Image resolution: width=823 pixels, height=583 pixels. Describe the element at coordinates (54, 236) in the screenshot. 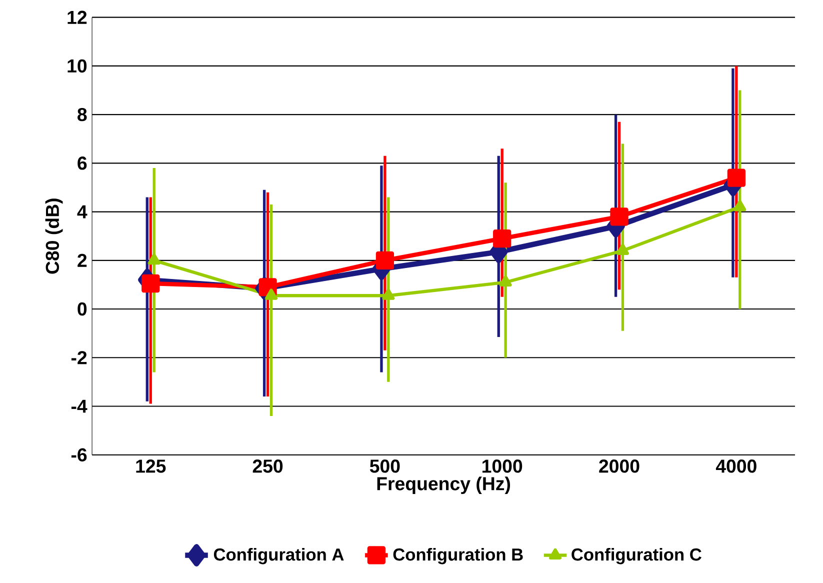

I see `y-axis-title: C80 (dB)` at that location.